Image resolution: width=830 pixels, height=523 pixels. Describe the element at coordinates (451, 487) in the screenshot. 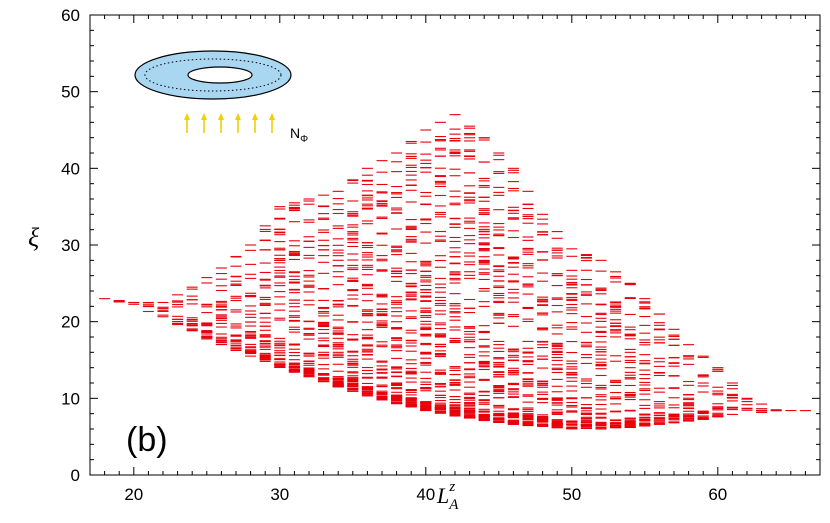

I see `x-axis-title-superscript: z` at that location.